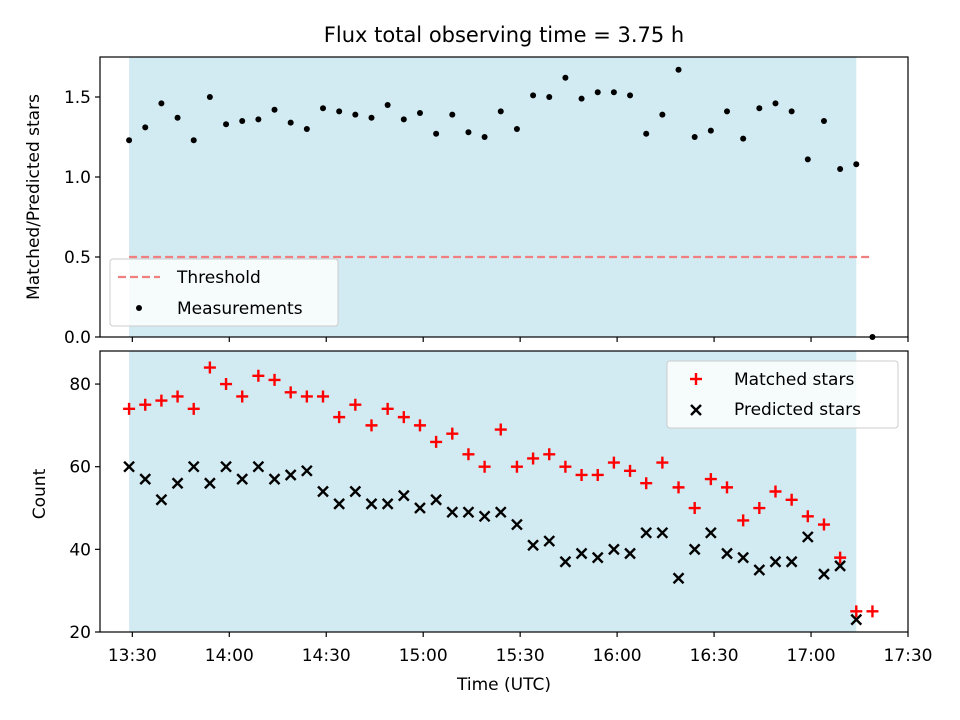 The image size is (960, 720). I want to click on ratio-y-tick-label: 0.5, so click(77, 258).